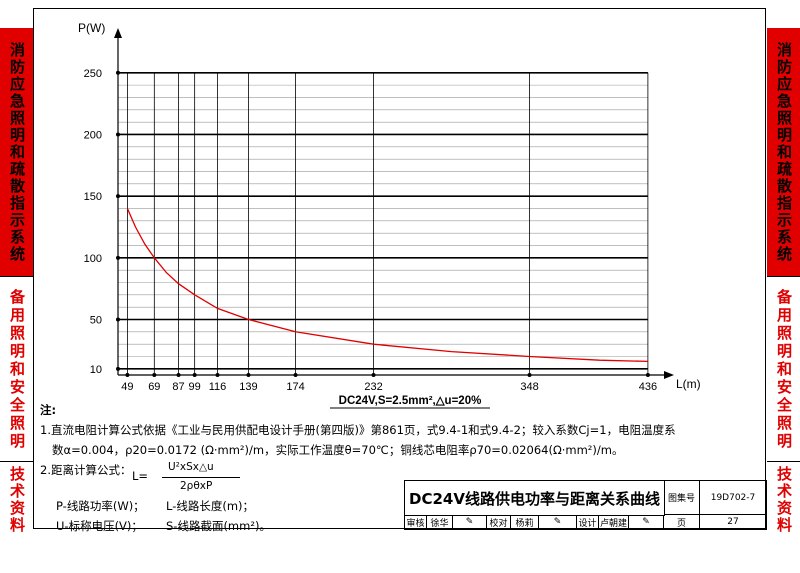 The width and height of the screenshot is (800, 573). What do you see at coordinates (733, 522) in the screenshot?
I see `page-no: 27` at bounding box center [733, 522].